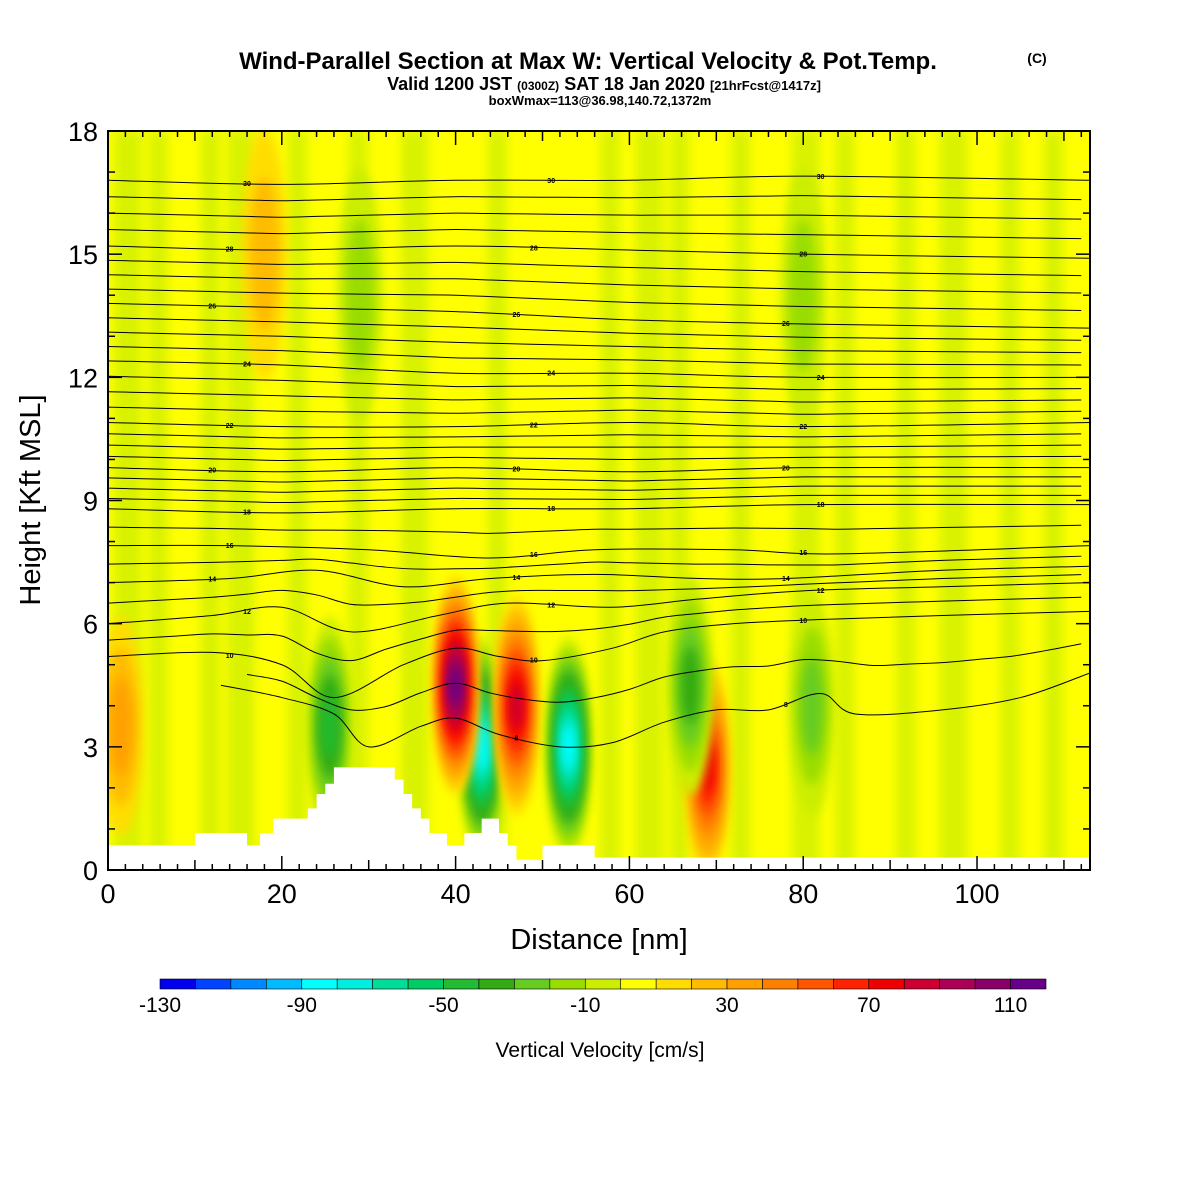 The height and width of the screenshot is (1200, 1200). What do you see at coordinates (212, 580) in the screenshot?
I see `contour-label: 14` at bounding box center [212, 580].